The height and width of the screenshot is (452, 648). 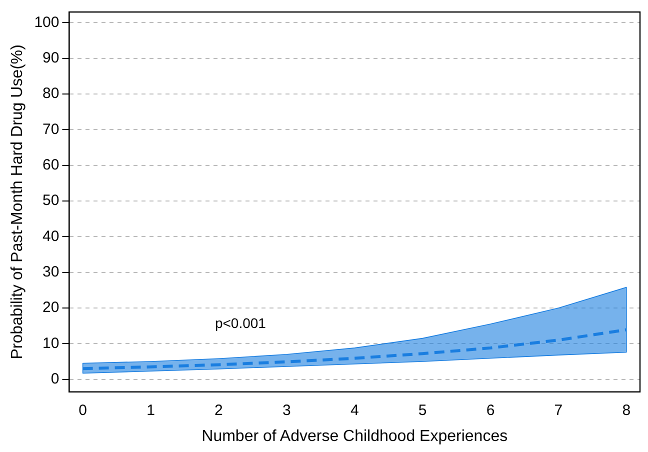 I want to click on y-tick-label: 80, so click(x=51, y=93).